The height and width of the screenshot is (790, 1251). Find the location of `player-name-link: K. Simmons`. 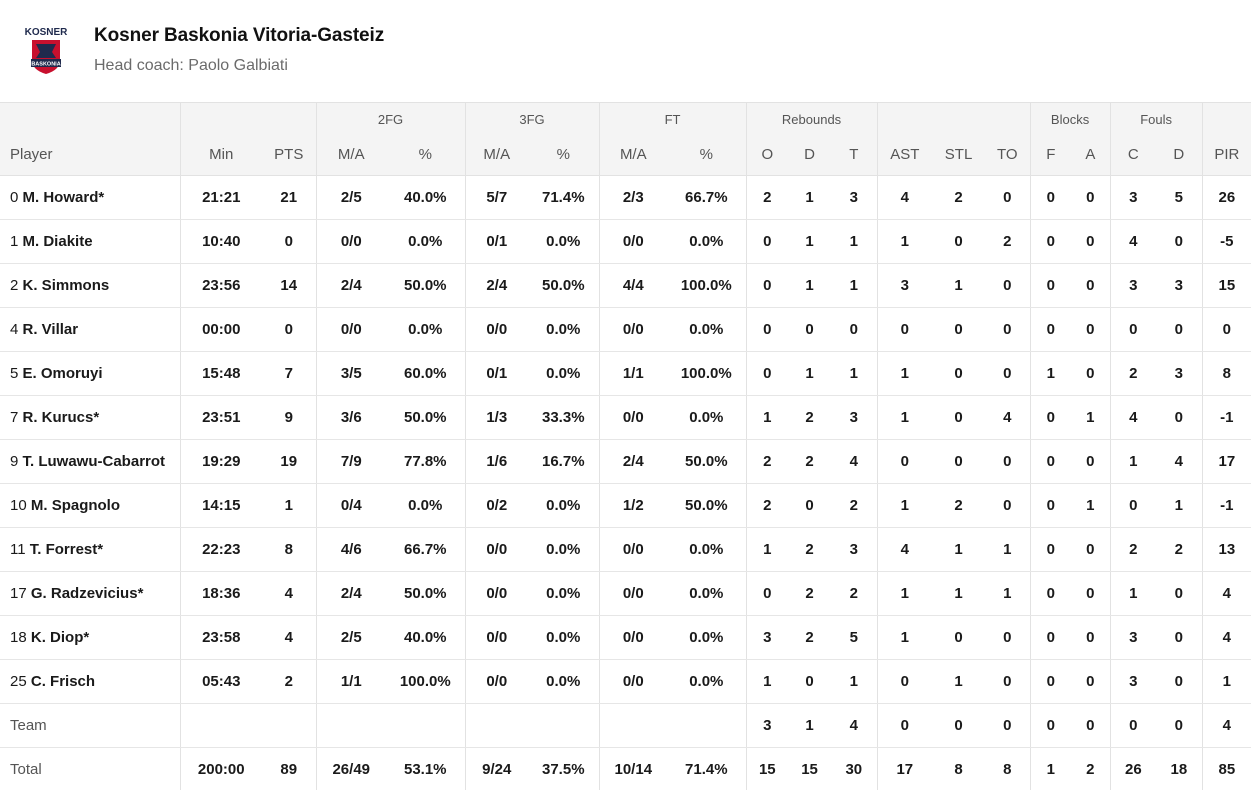

player-name-link: K. Simmons is located at coordinates (66, 285).